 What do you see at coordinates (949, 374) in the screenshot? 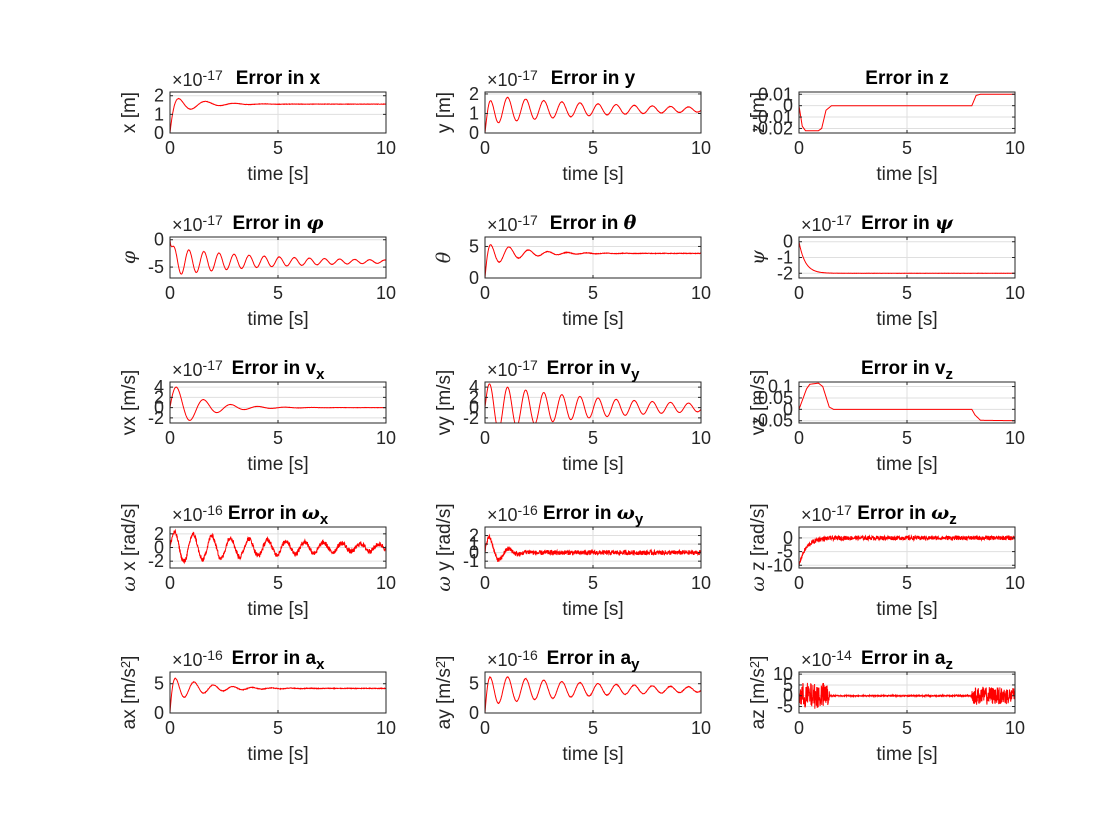
I see `text-part: z` at bounding box center [949, 374].